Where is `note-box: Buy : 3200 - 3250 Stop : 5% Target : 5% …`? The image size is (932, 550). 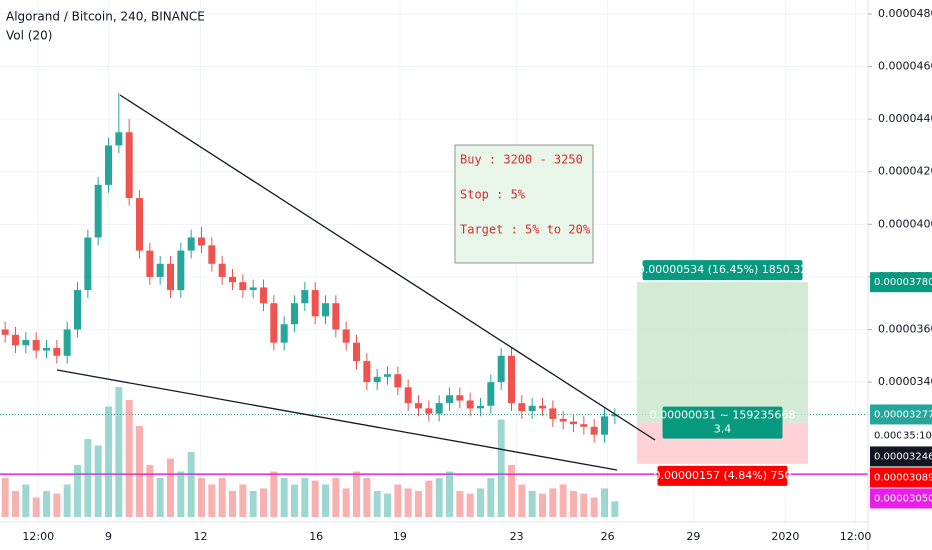 note-box: Buy : 3200 - 3250 Stop : 5% Target : 5% … is located at coordinates (524, 204).